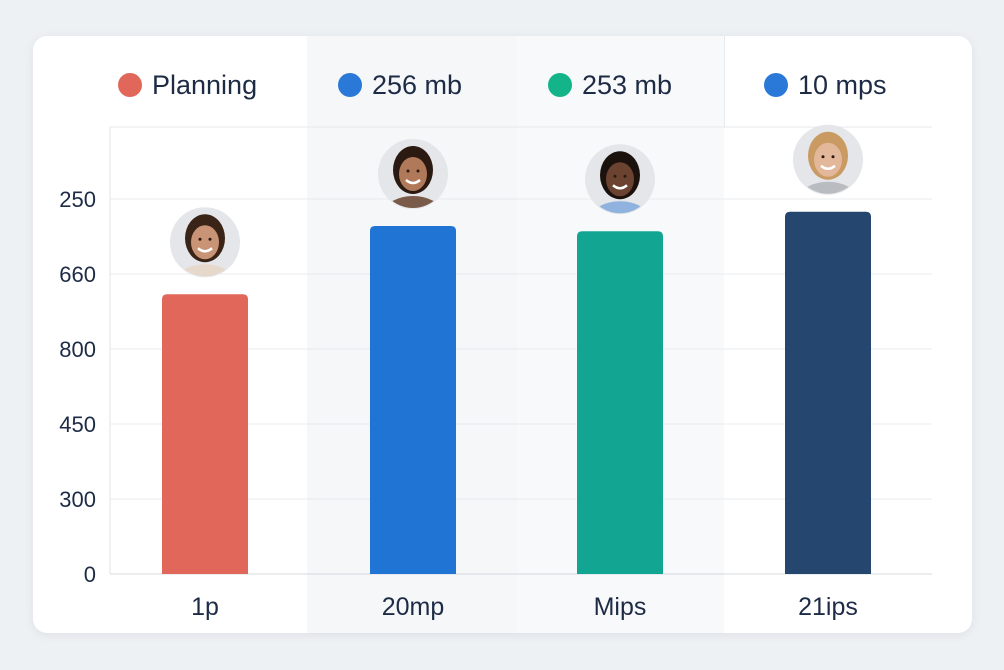 This screenshot has width=1004, height=670. Describe the element at coordinates (90, 574) in the screenshot. I see `y-tick-label: 0` at that location.